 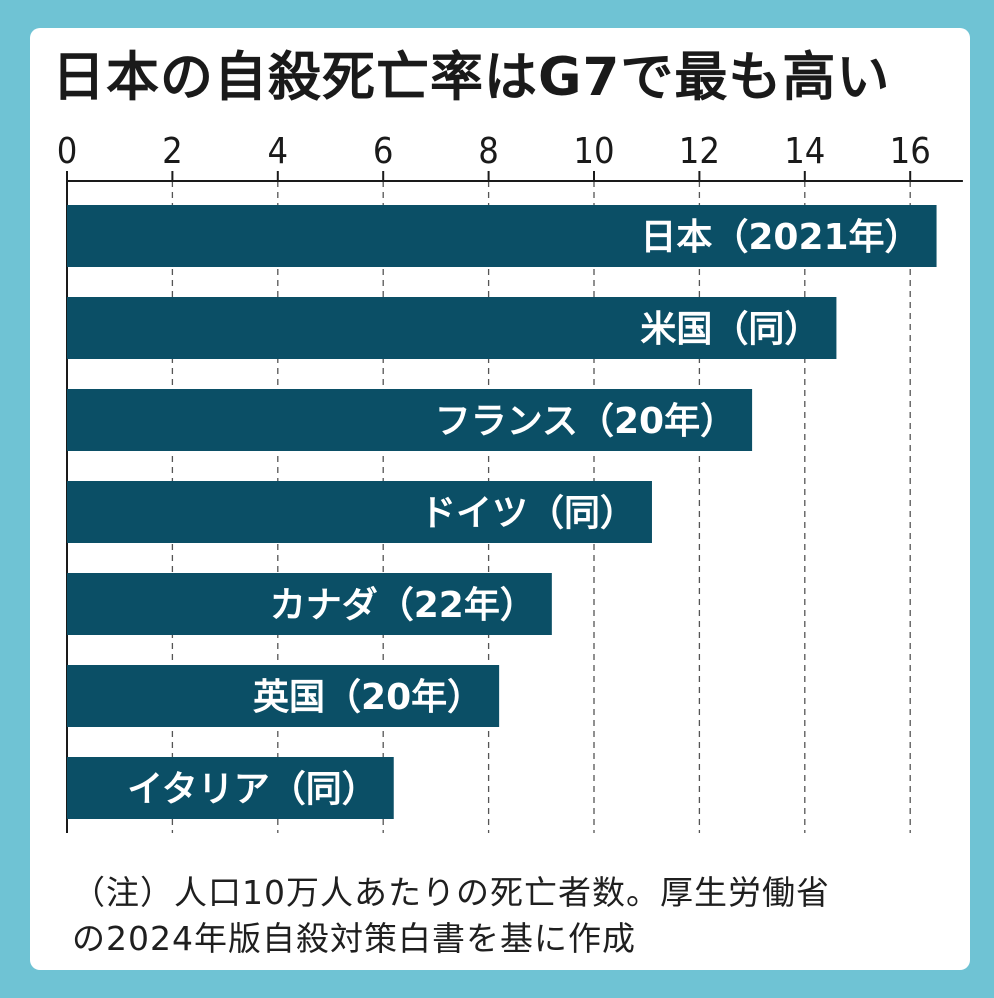 I want to click on tick-label: 0, so click(x=67, y=151).